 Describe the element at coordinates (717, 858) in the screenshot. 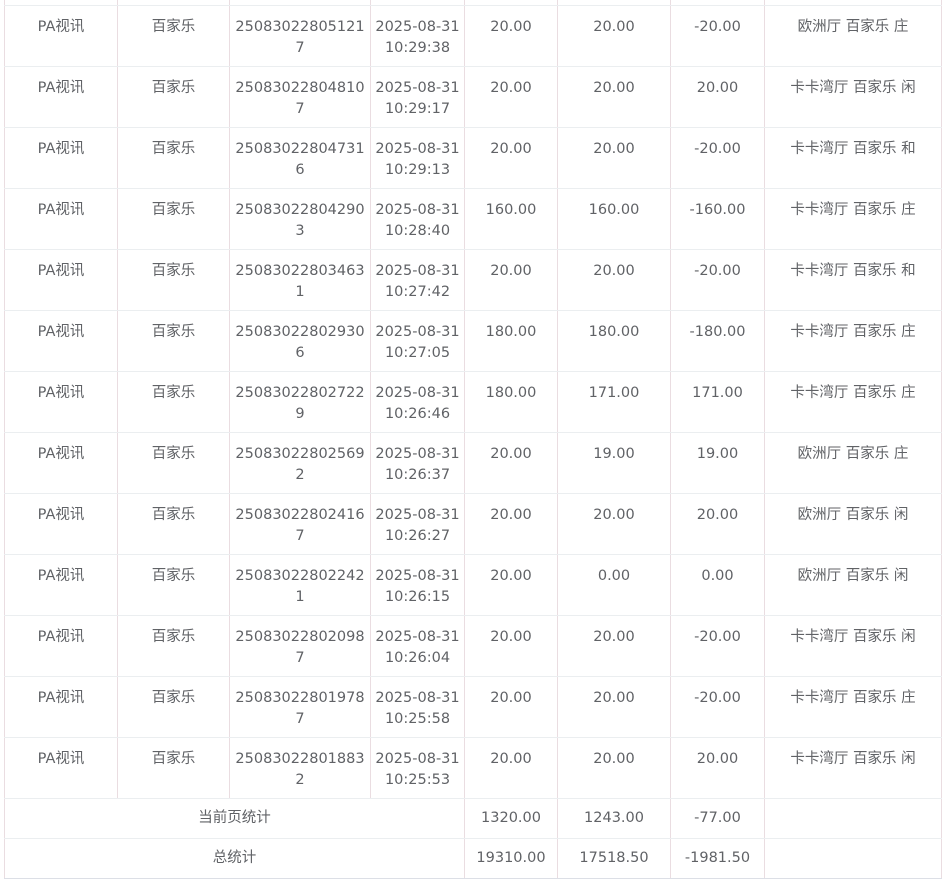

I see `summary-win-loss: -1981.50` at that location.